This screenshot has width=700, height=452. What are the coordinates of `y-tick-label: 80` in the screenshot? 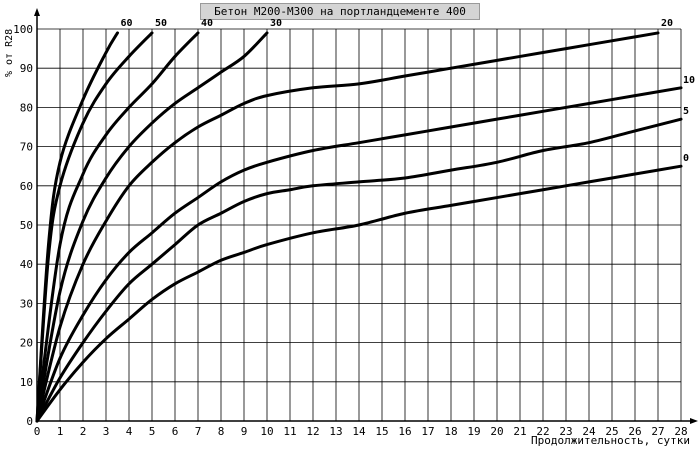 It's located at (26, 107).